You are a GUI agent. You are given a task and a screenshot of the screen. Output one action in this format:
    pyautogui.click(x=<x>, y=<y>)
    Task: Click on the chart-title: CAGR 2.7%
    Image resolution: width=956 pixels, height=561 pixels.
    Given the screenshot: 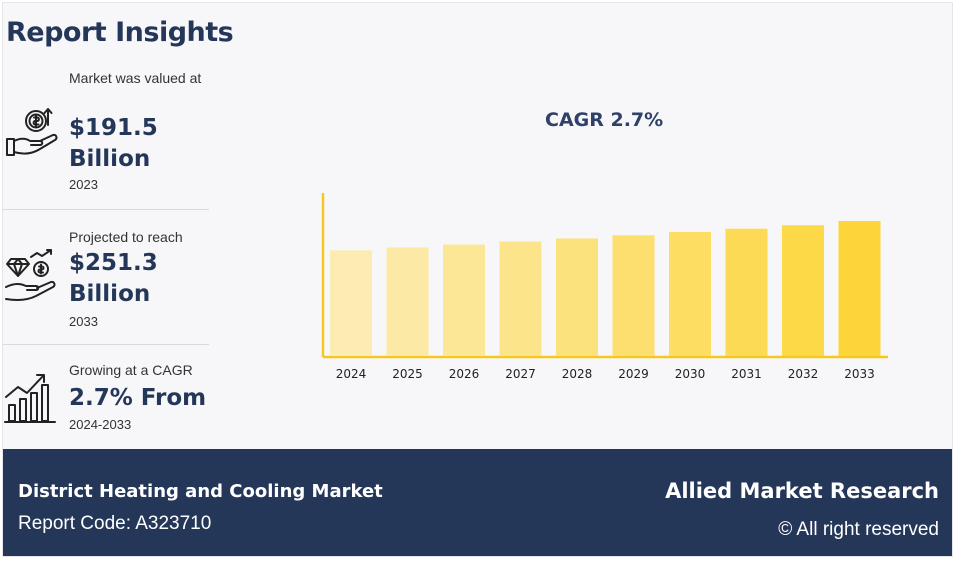 What is the action you would take?
    pyautogui.click(x=604, y=120)
    